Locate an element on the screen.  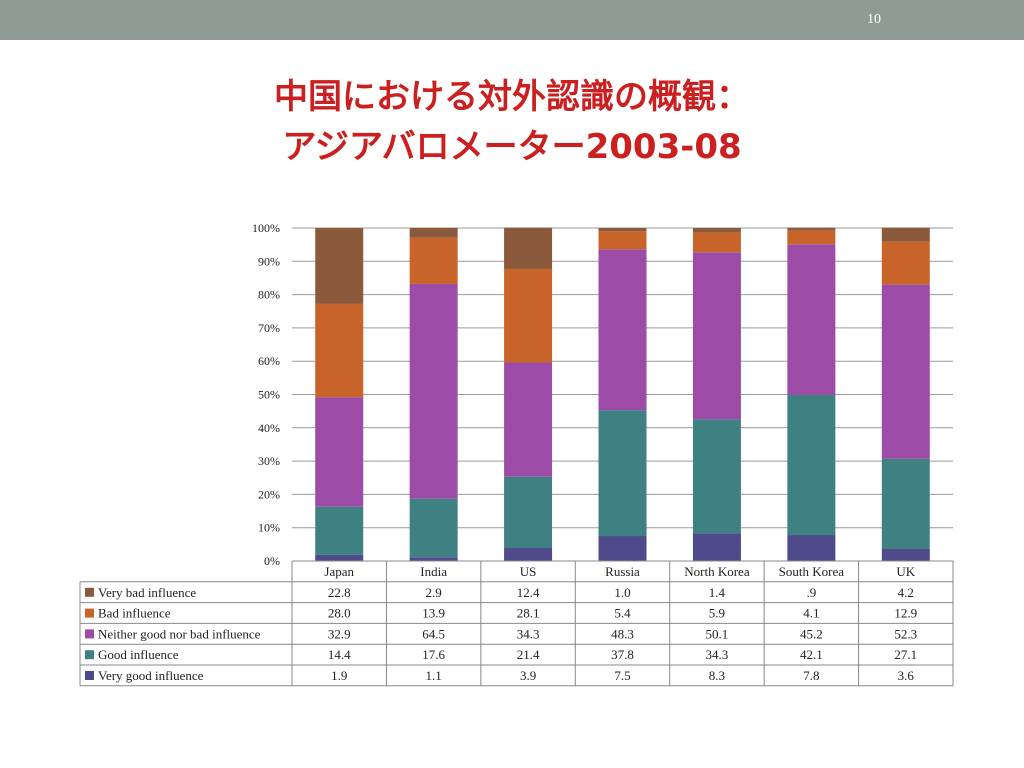
table-value: 21.4 is located at coordinates (528, 654).